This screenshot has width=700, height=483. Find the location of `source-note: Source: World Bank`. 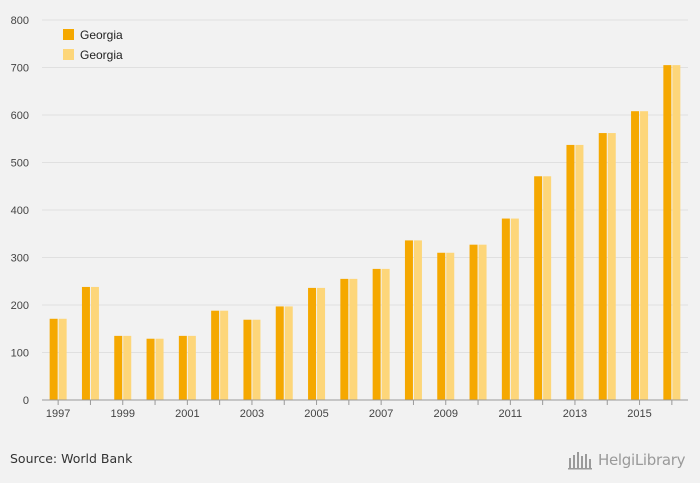

source-note: Source: World Bank is located at coordinates (71, 458).